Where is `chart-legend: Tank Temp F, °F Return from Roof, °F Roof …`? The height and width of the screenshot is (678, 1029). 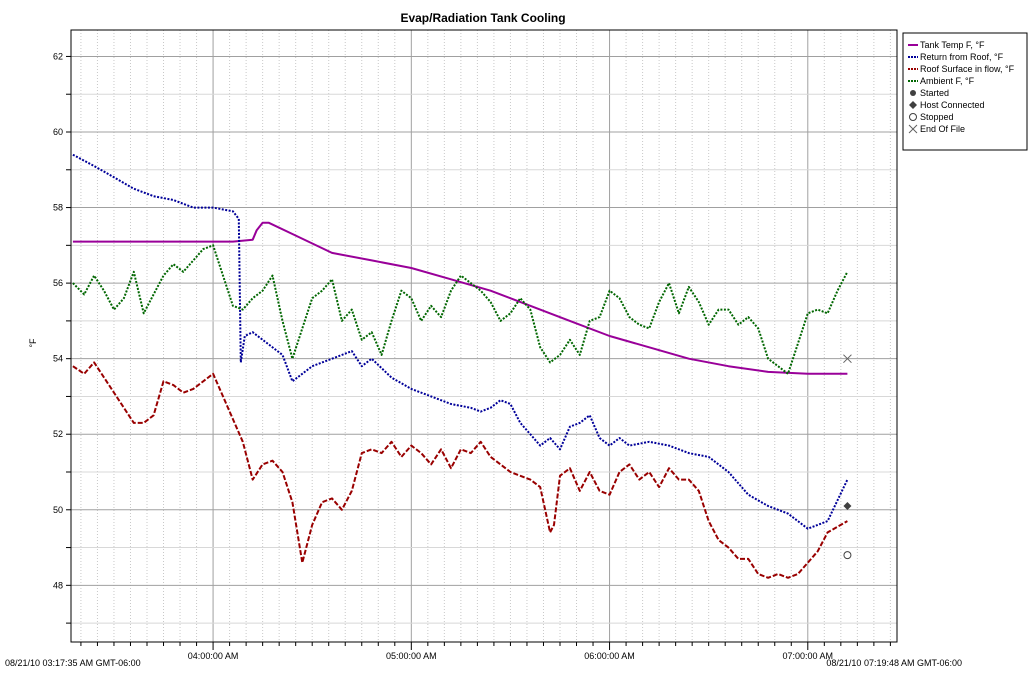 chart-legend: Tank Temp F, °F Return from Roof, °F Roof … is located at coordinates (965, 91).